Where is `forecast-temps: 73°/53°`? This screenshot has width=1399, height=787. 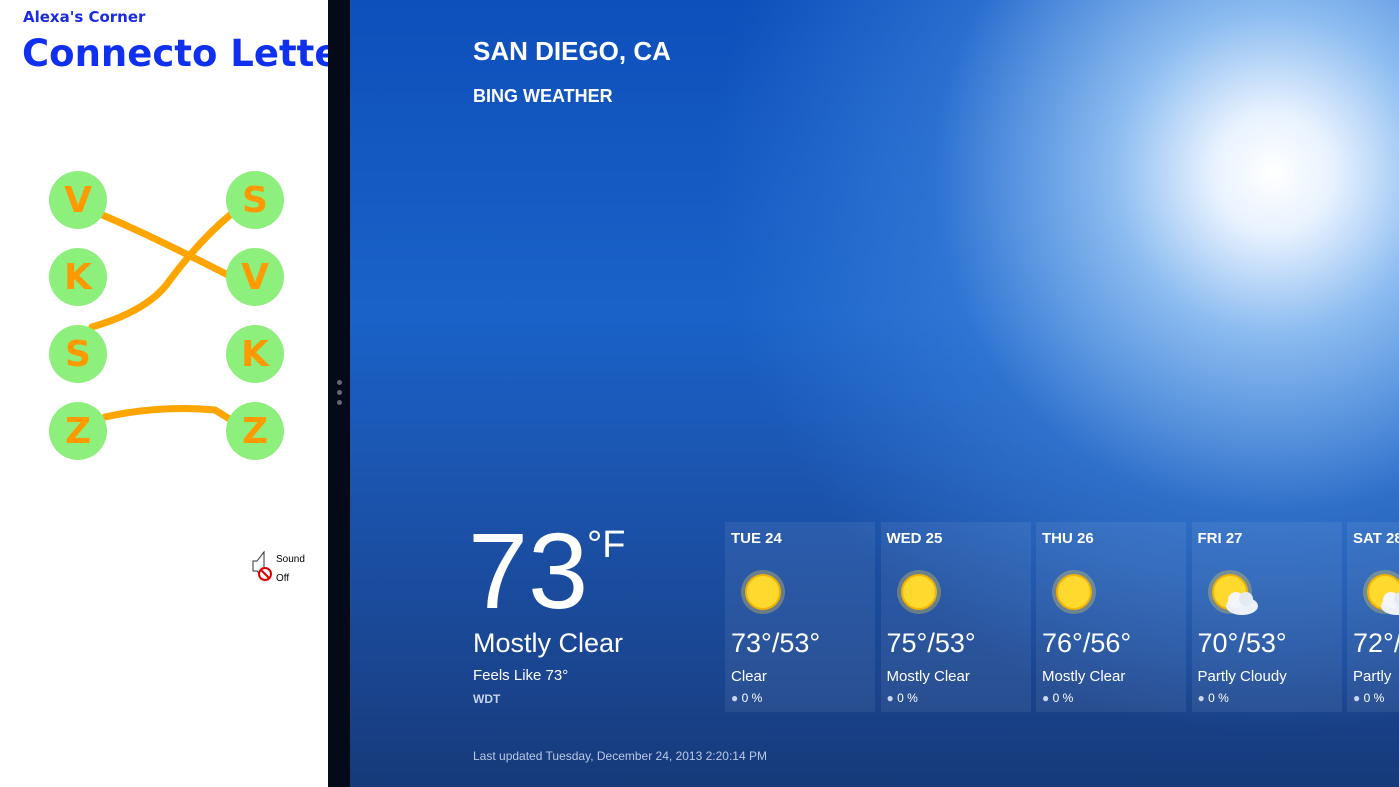 forecast-temps: 73°/53° is located at coordinates (776, 643).